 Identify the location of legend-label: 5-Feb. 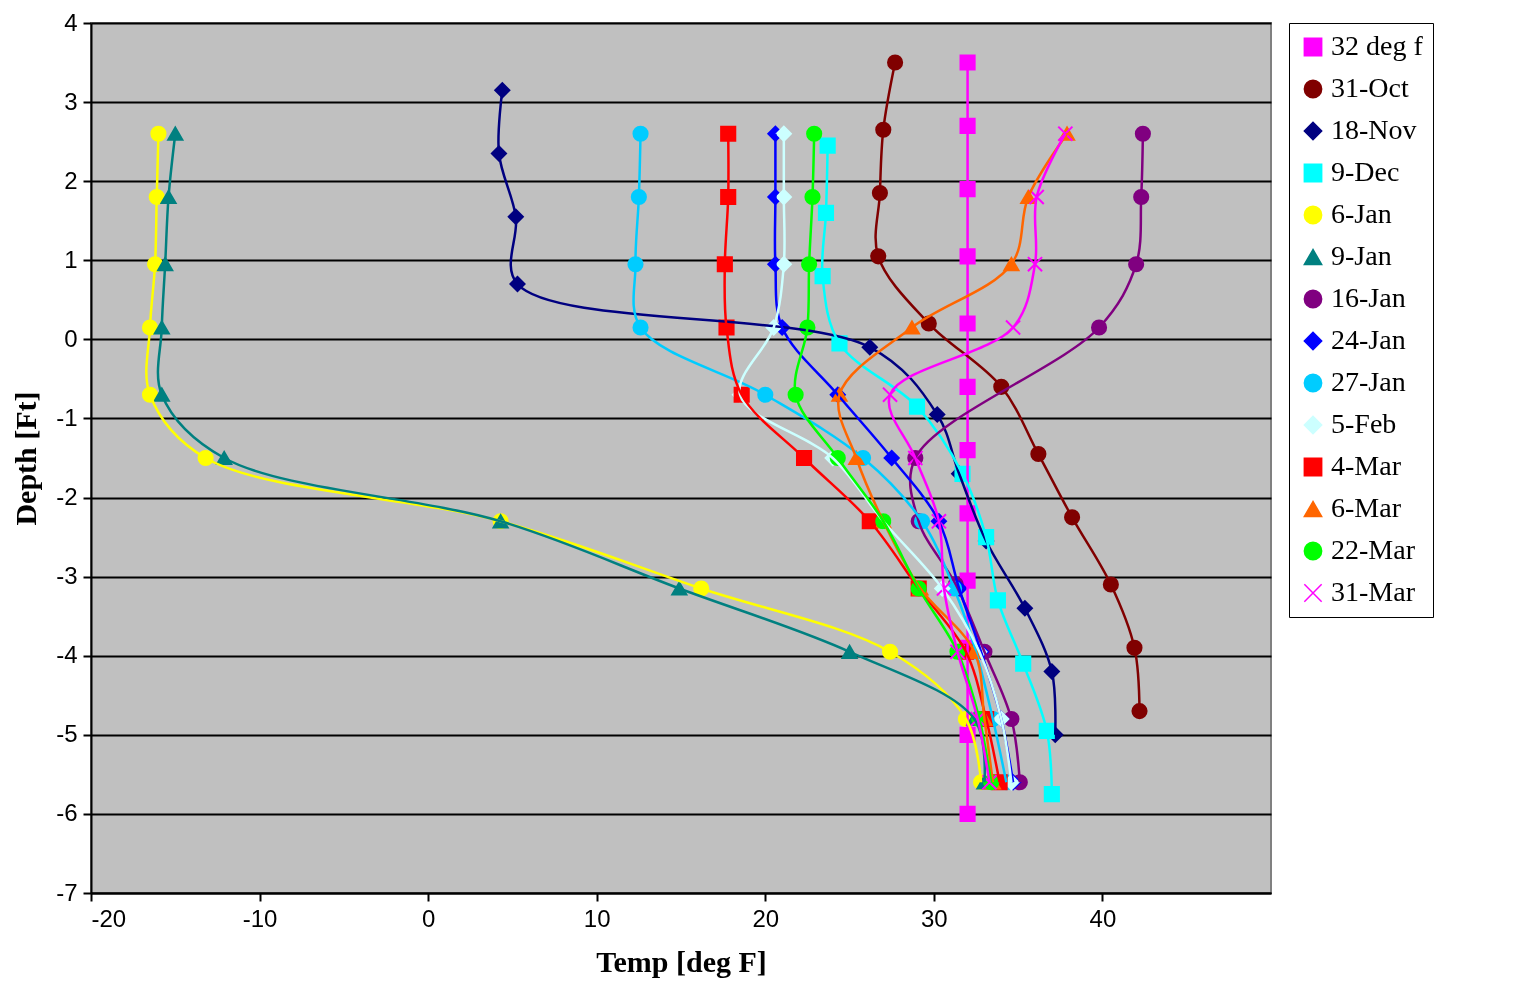
(1364, 423).